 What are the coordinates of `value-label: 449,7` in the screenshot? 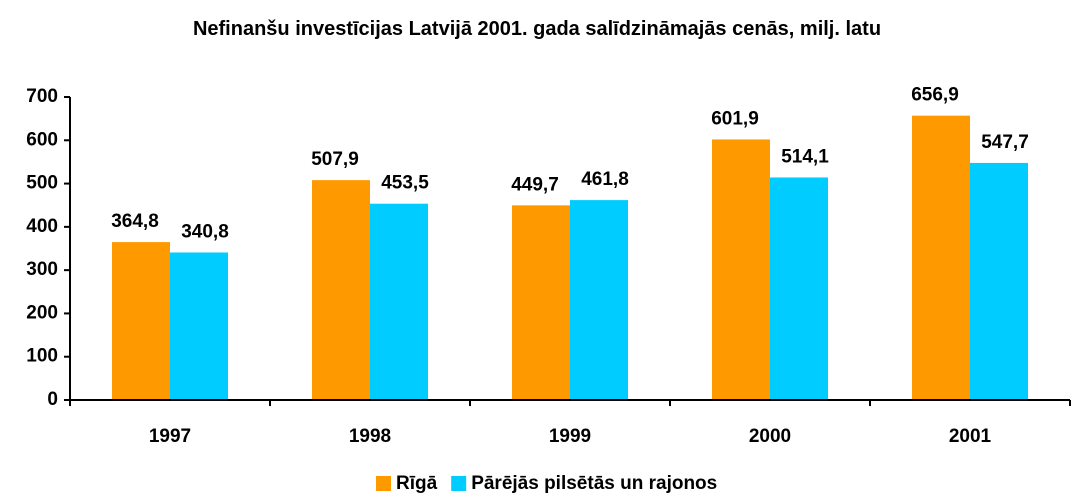 It's located at (535, 184).